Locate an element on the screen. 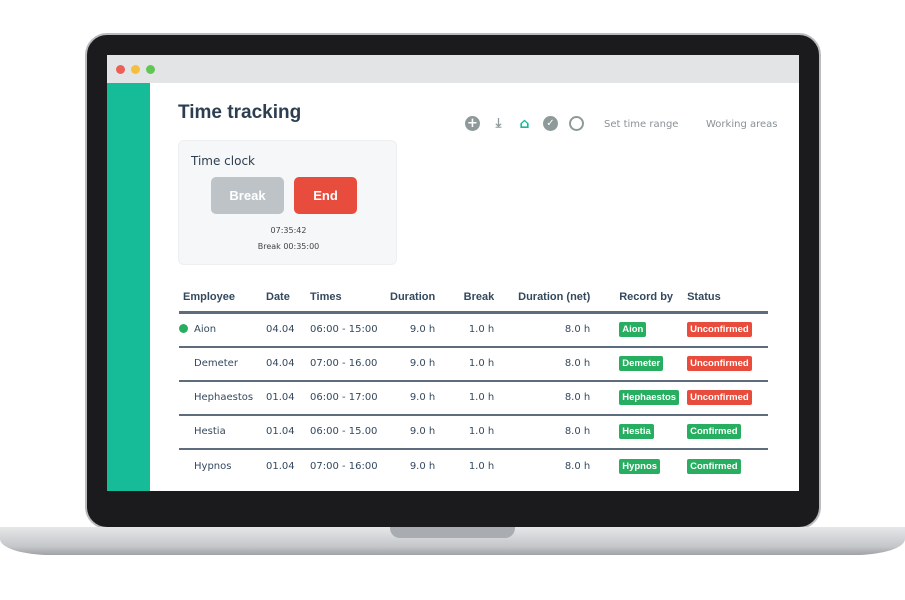  record-by-badge: Hestia is located at coordinates (636, 431).